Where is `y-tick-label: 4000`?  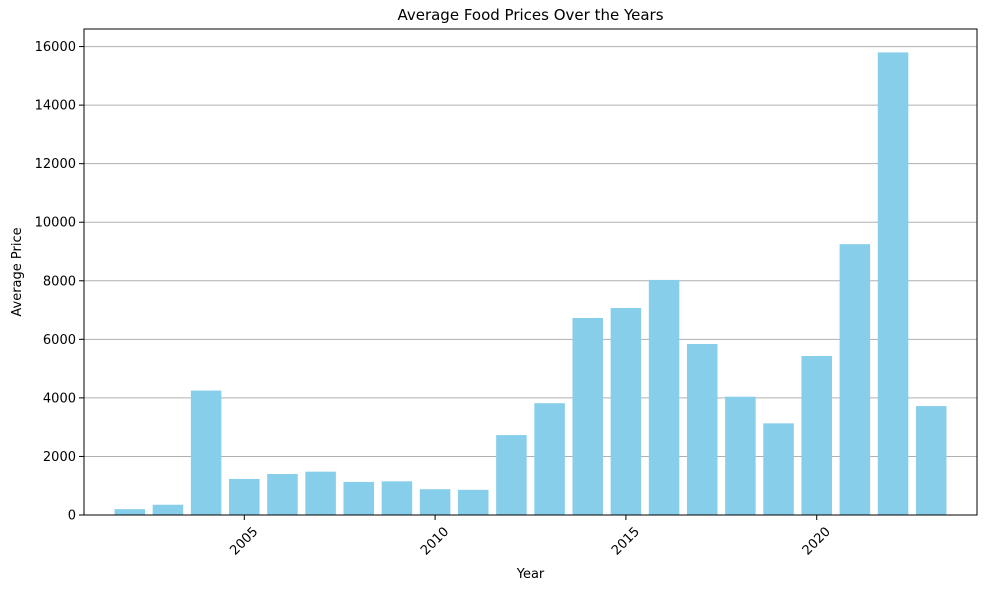 y-tick-label: 4000 is located at coordinates (59, 398).